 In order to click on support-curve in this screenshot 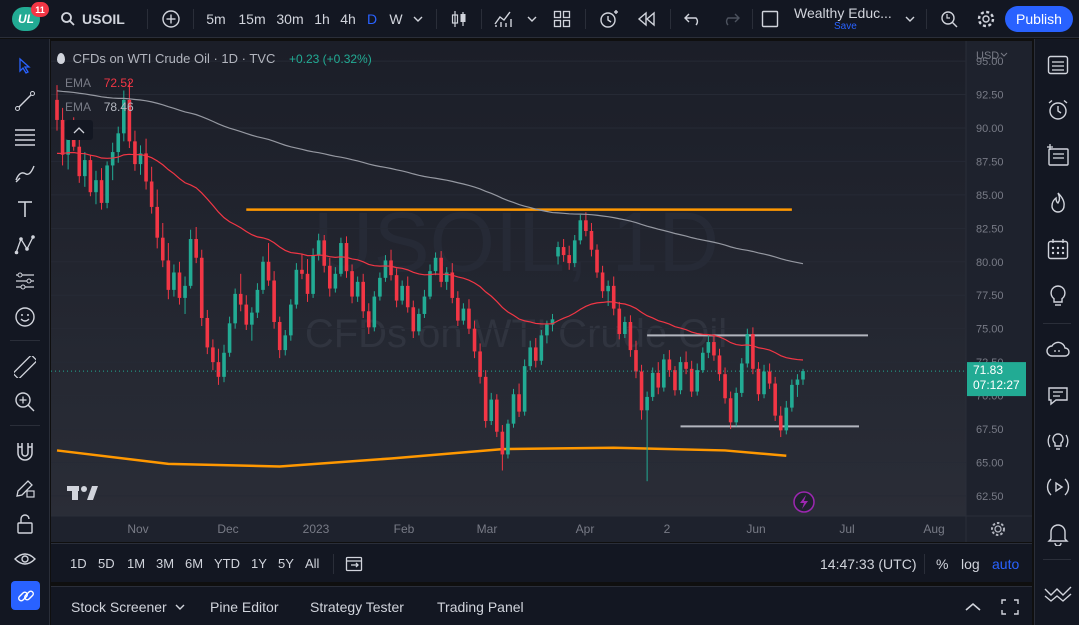, I will do `click(421, 457)`.